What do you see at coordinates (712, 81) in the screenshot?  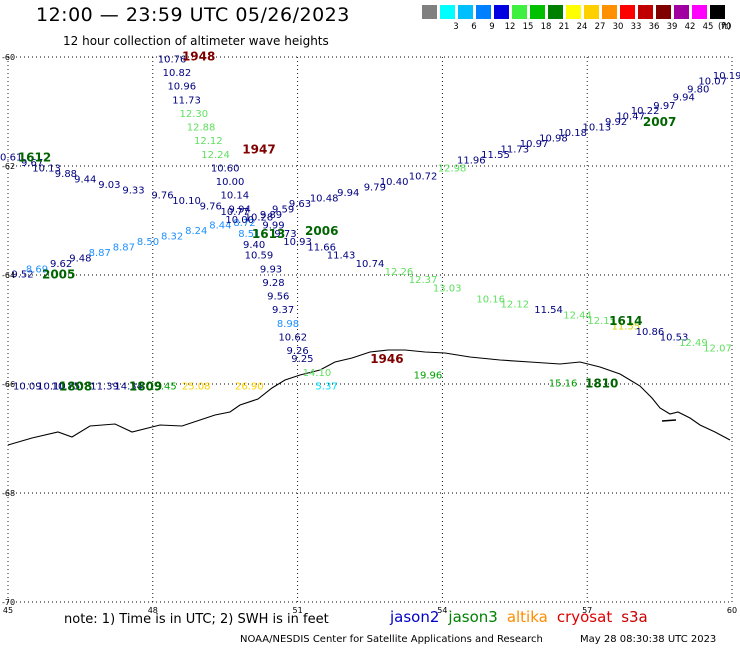 I see `wave-height-value: 10.07` at bounding box center [712, 81].